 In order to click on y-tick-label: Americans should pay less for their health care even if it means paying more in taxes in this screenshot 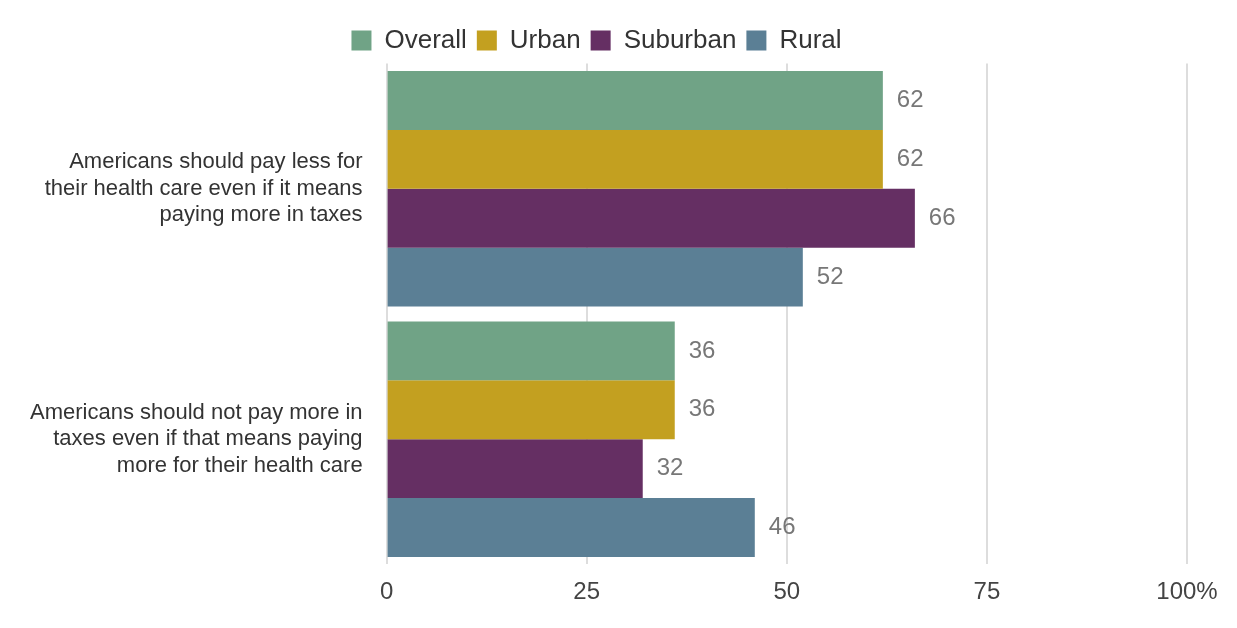, I will do `click(203, 187)`.